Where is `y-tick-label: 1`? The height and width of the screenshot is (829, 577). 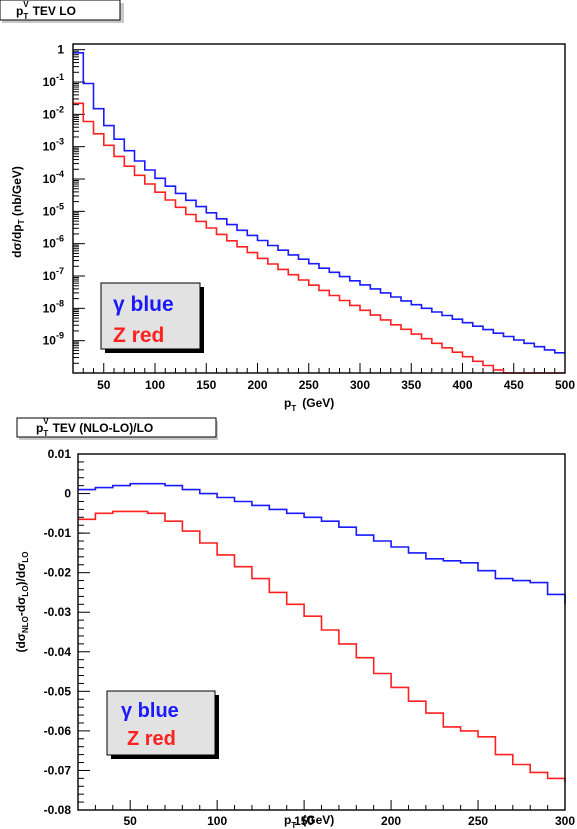
y-tick-label: 1 is located at coordinates (60, 50).